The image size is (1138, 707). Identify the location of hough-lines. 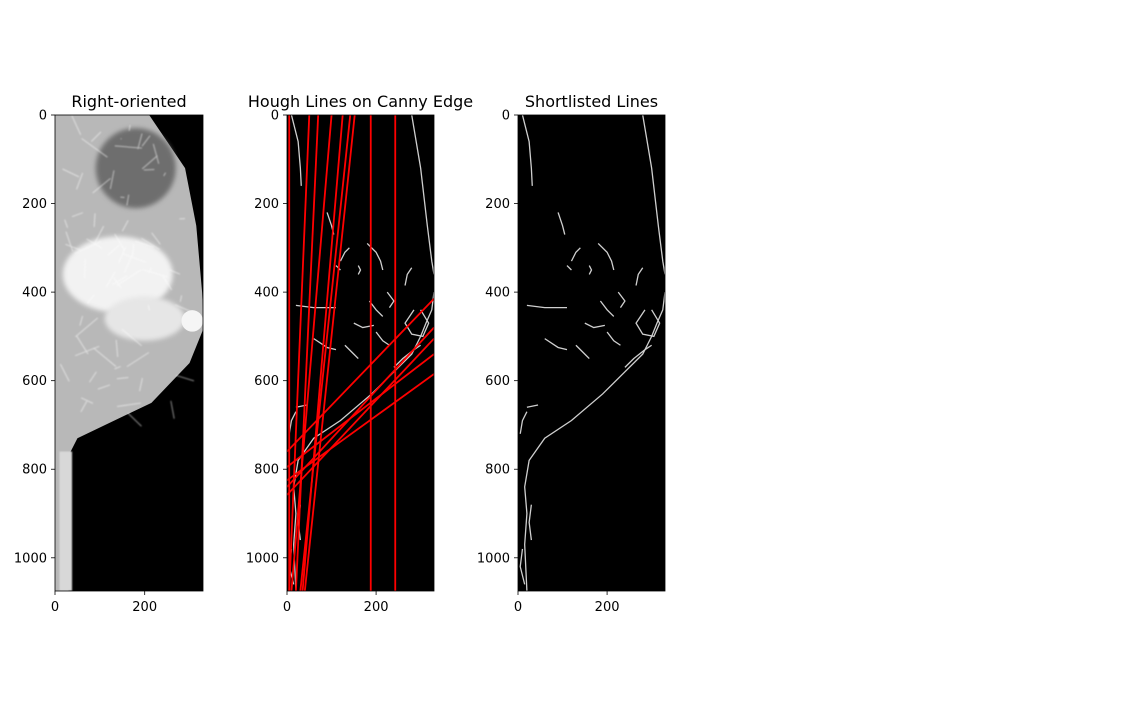
(360, 353).